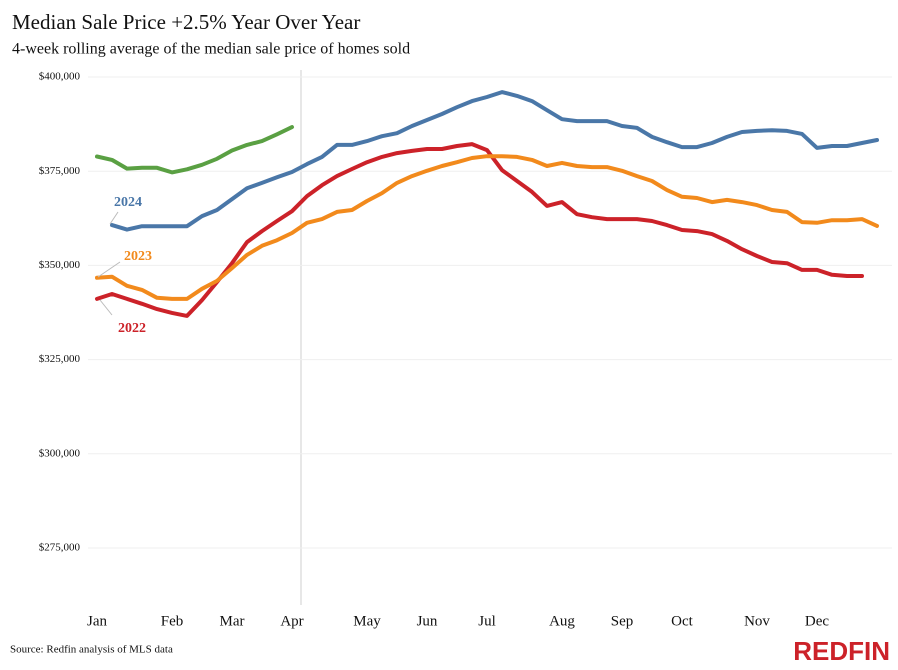 The image size is (898, 670). I want to click on y-tick-label: $350,000, so click(60, 265).